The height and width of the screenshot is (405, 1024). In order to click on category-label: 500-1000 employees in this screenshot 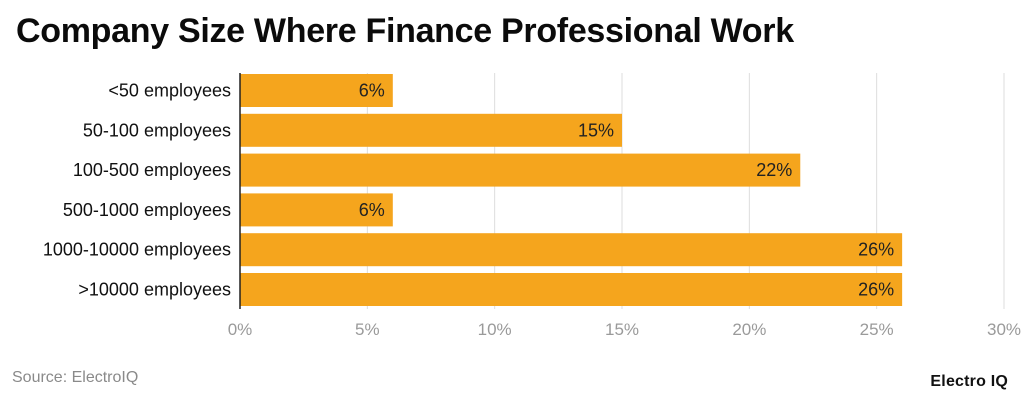, I will do `click(147, 210)`.